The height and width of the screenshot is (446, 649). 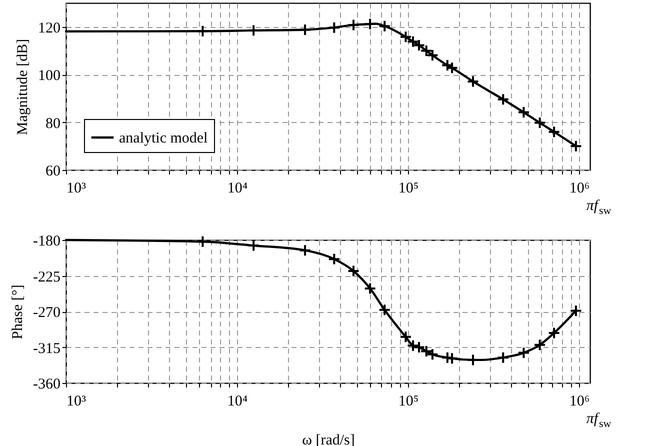 What do you see at coordinates (46, 348) in the screenshot?
I see `y-tick-label: -315` at bounding box center [46, 348].